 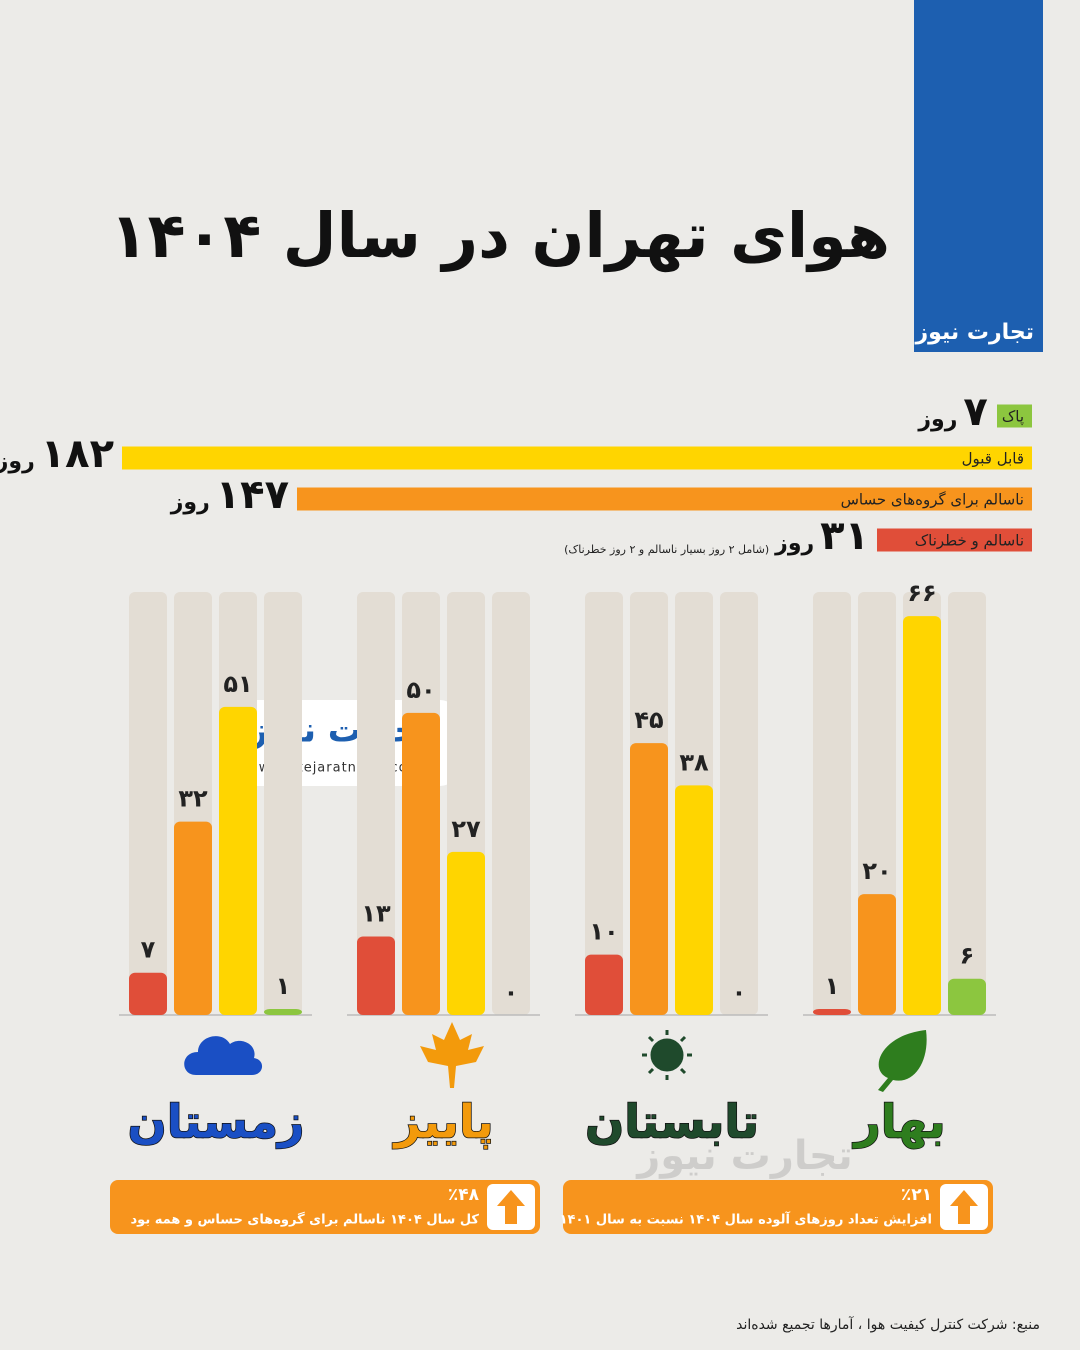 I want to click on summary-value: ۱۸۲, so click(x=77, y=454).